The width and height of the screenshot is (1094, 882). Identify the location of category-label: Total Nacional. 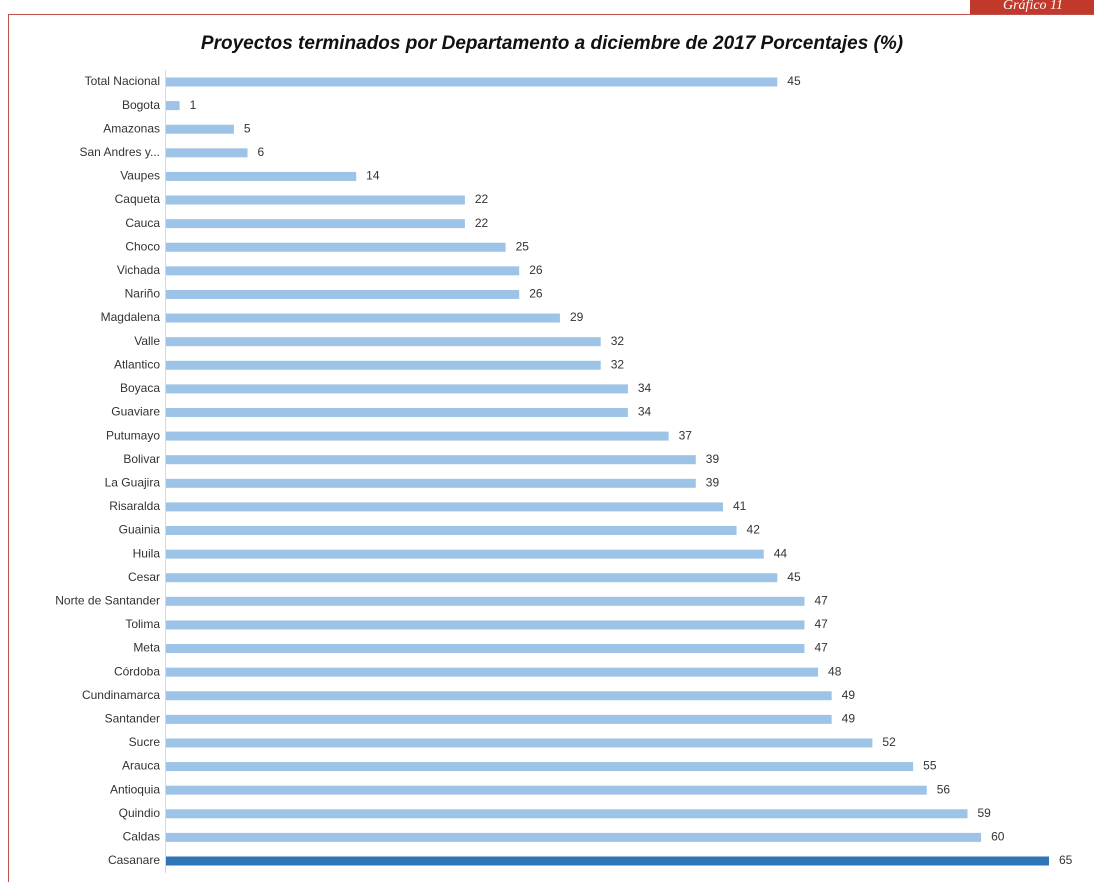
(122, 81).